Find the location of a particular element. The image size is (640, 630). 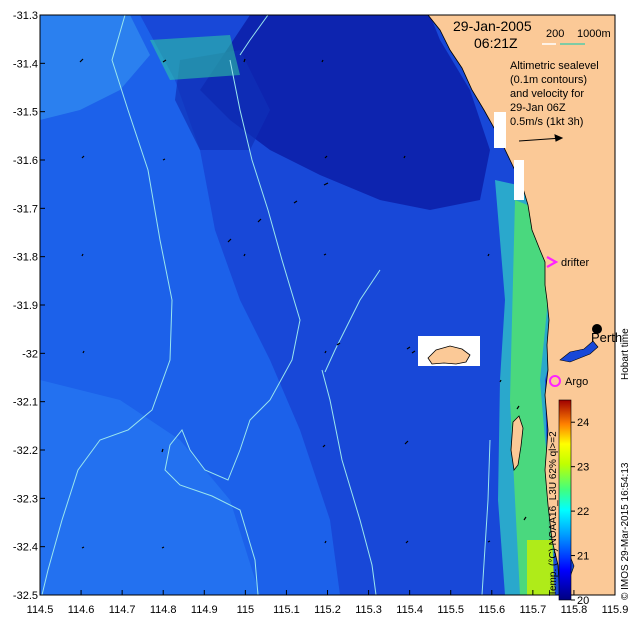

lon-tick-label: 114.8 is located at coordinates (163, 610).